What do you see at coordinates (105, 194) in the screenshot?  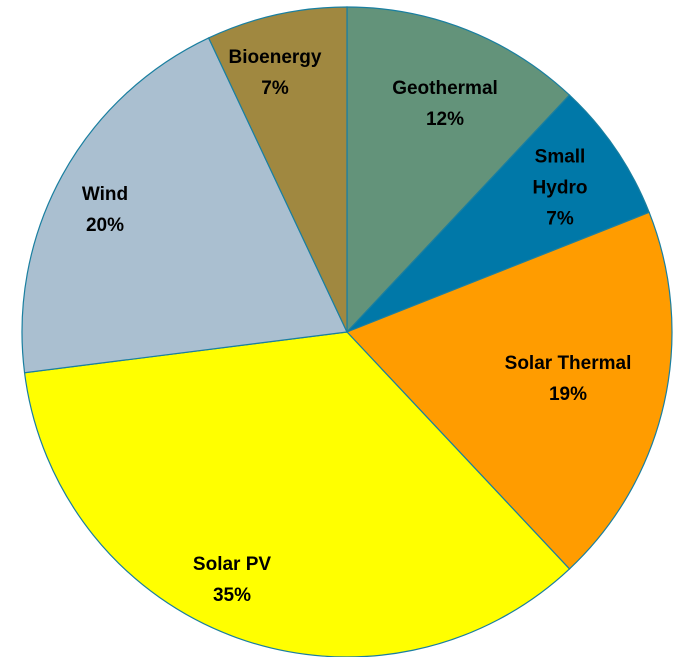 I see `category-label: Wind` at bounding box center [105, 194].